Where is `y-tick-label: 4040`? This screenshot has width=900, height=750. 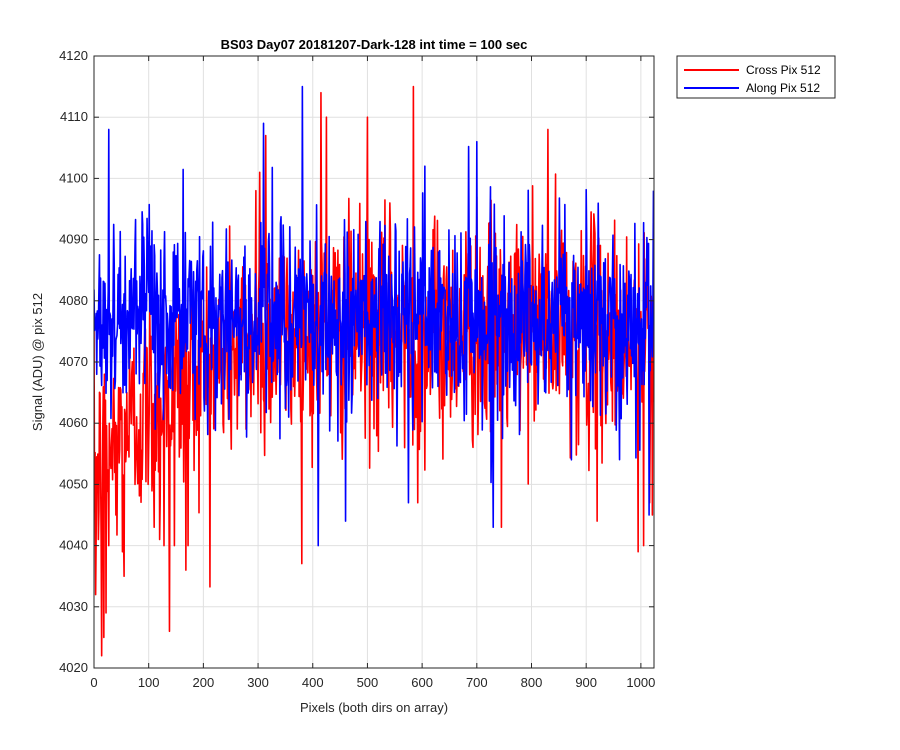
y-tick-label: 4040 is located at coordinates (73, 545).